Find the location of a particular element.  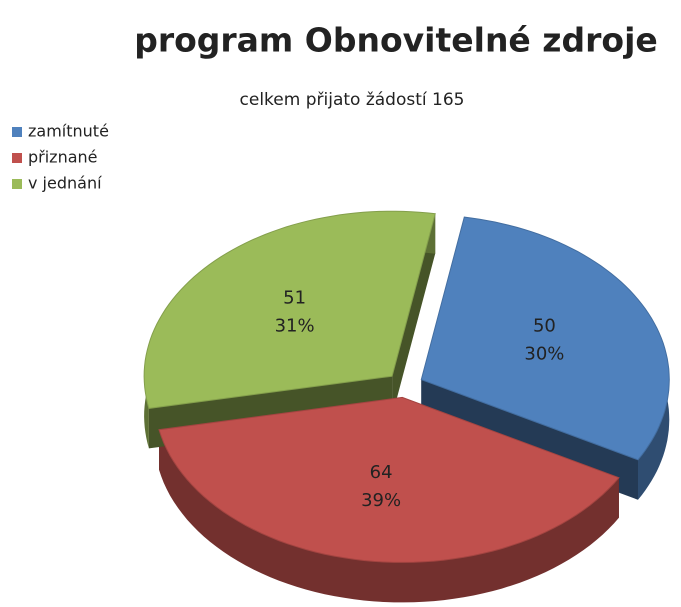

slice-side is located at coordinates (414, 315).